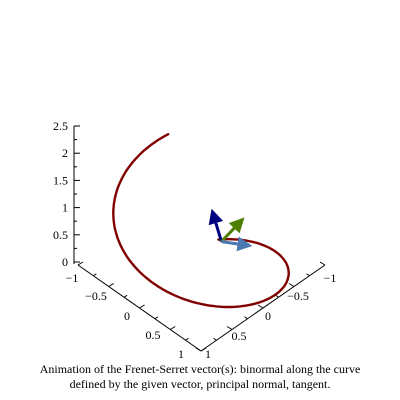  I want to click on z-tick-label: 2.5, so click(60, 126).